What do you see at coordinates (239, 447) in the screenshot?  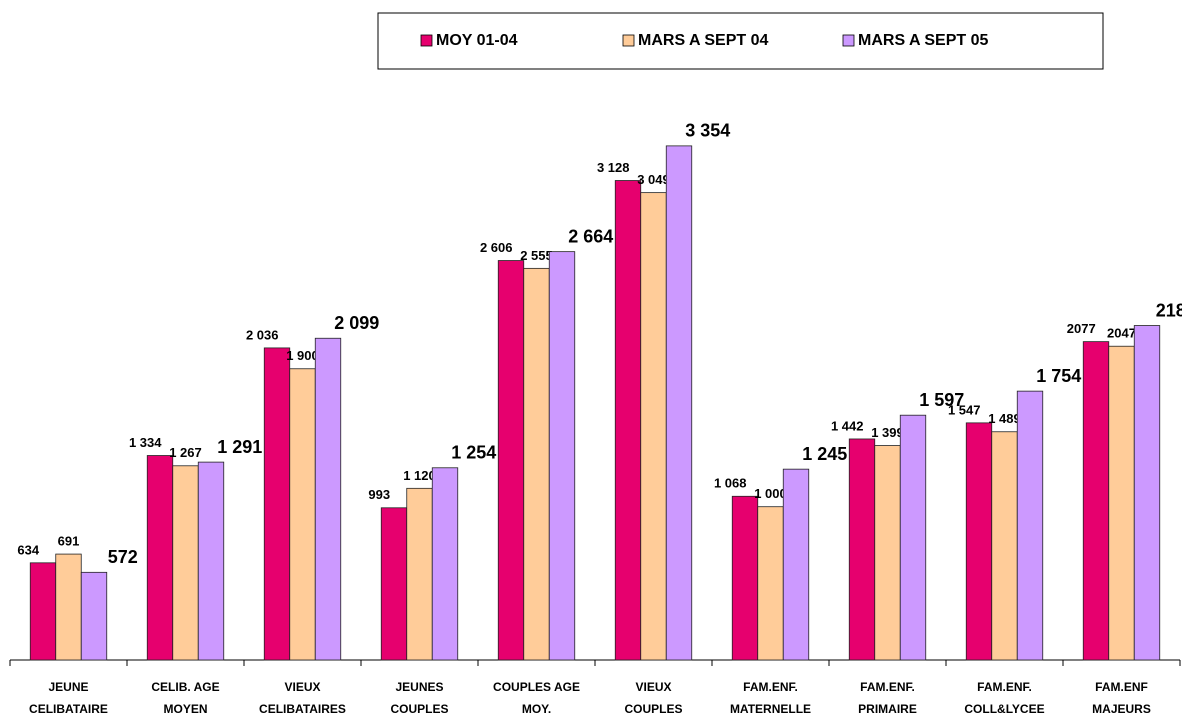 I see `value-label: 1 291` at bounding box center [239, 447].